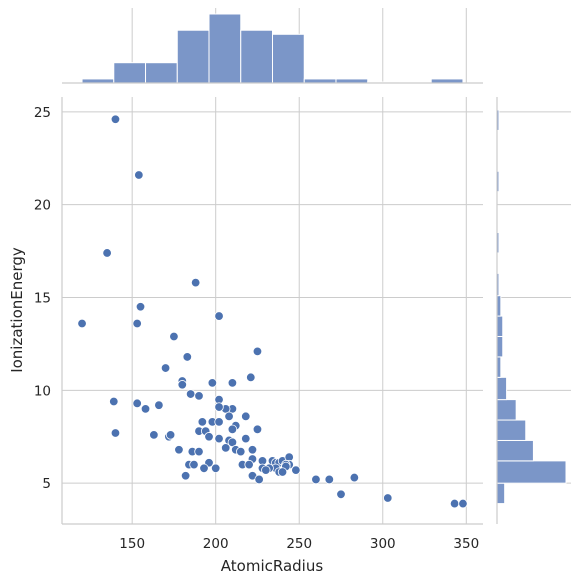  What do you see at coordinates (46, 484) in the screenshot?
I see `y-tick-label: 5` at bounding box center [46, 484].